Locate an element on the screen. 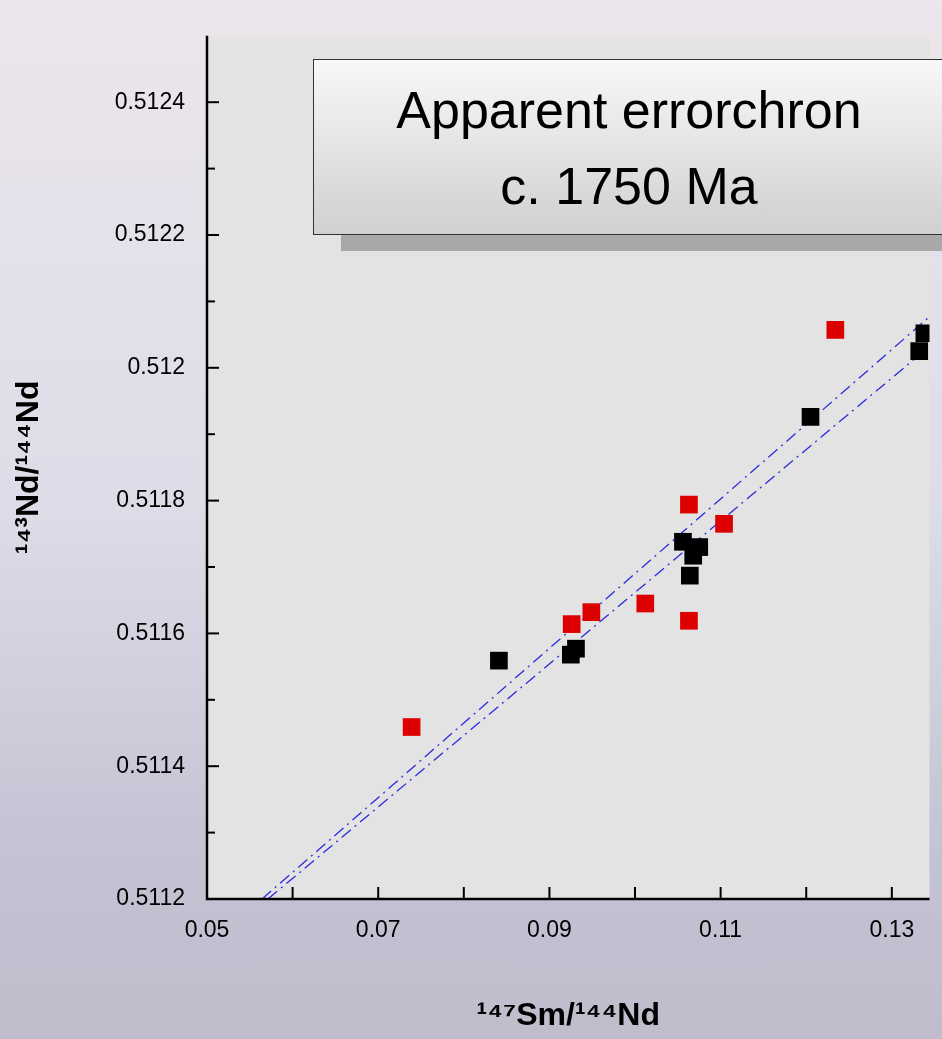  y-tick-label: 0.5114 is located at coordinates (151, 764).